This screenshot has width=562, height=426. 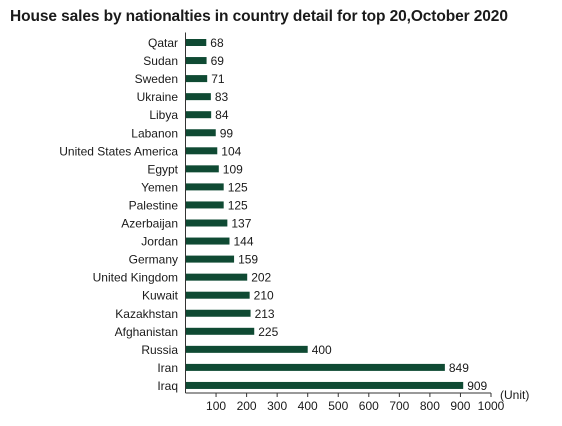 I want to click on value-label: 159, so click(x=248, y=260).